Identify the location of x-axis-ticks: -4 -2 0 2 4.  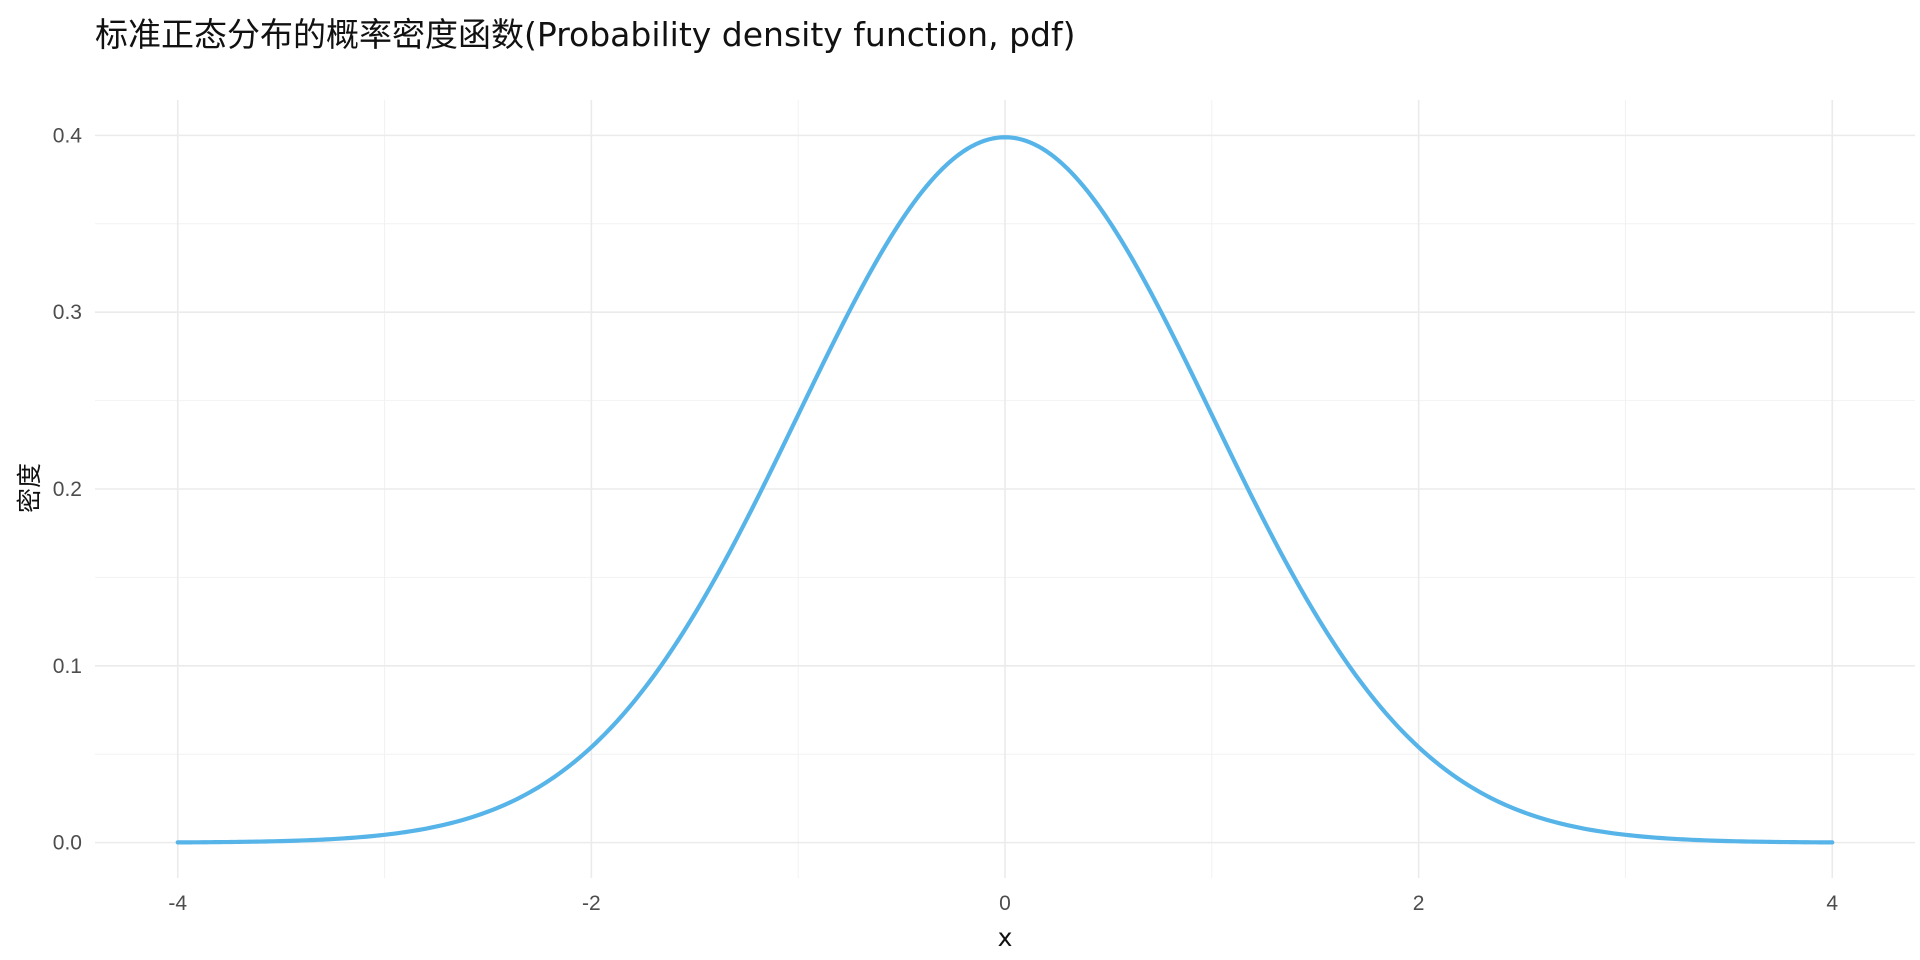
(1003, 903).